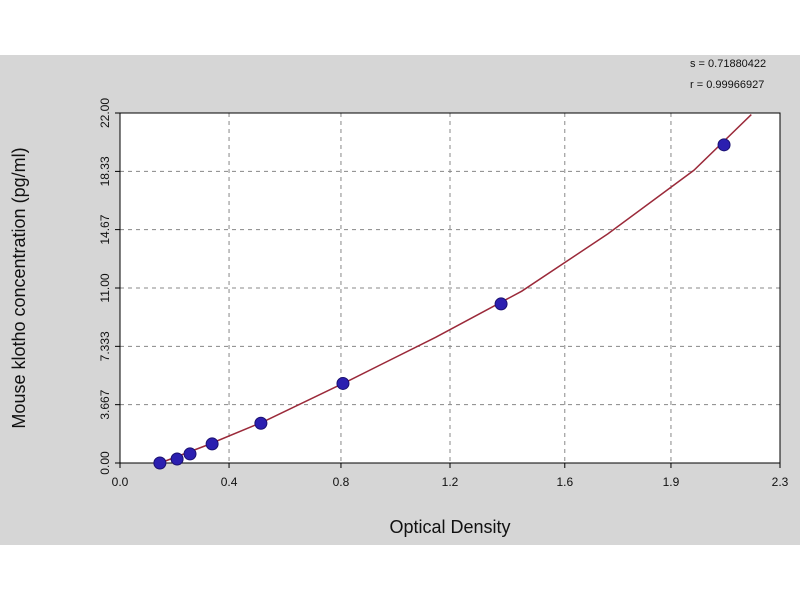 This screenshot has width=800, height=605. What do you see at coordinates (120, 482) in the screenshot?
I see `x-tick-label: 0.0` at bounding box center [120, 482].